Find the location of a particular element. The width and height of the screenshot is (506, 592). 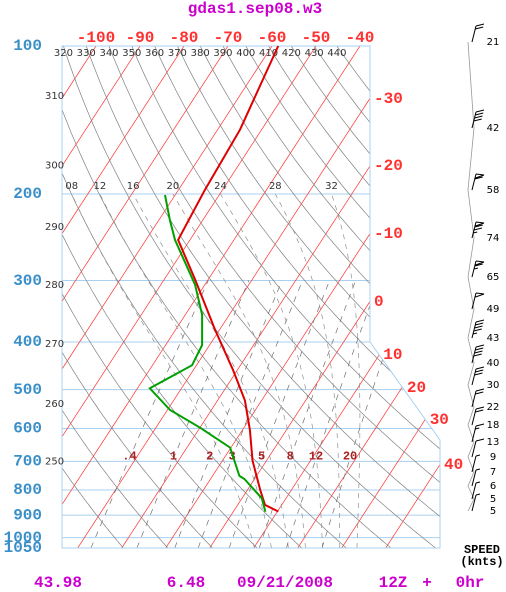

footer-item: 6.48 is located at coordinates (186, 583).